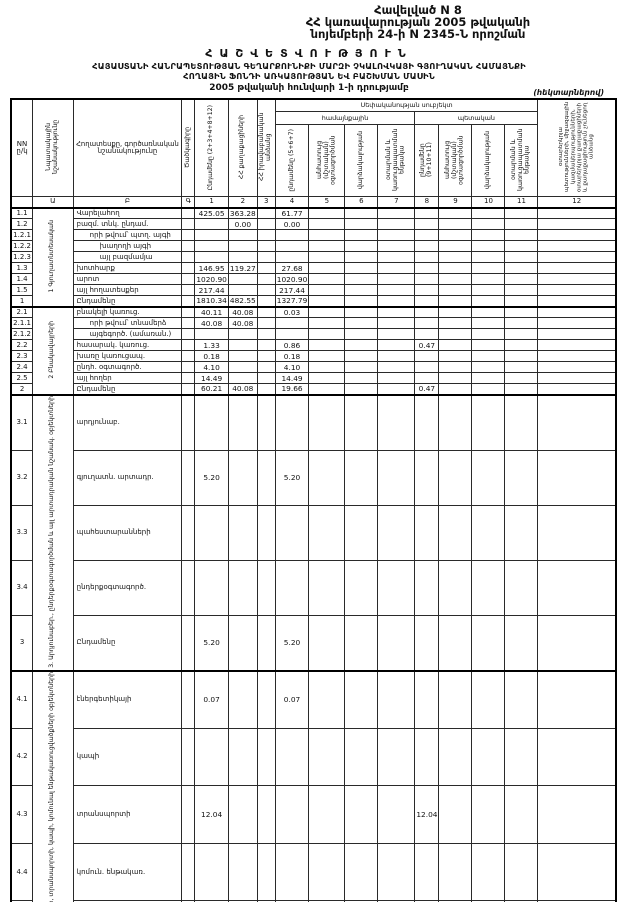 The image size is (618, 902). What do you see at coordinates (22, 246) in the screenshot?
I see `row-number: 1.2.2` at bounding box center [22, 246].